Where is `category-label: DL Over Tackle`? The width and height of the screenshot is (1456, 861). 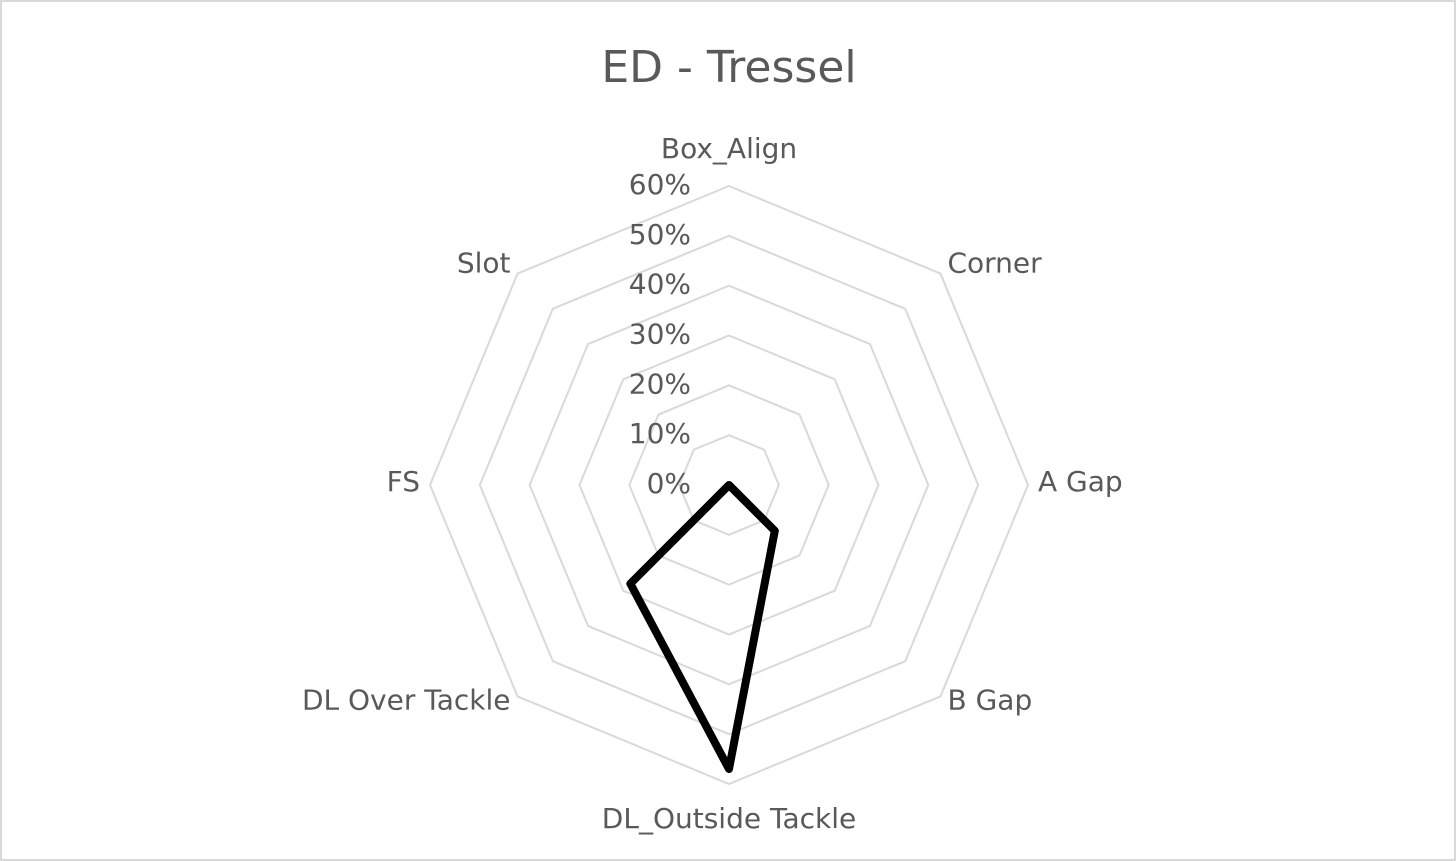 category-label: DL Over Tackle is located at coordinates (406, 699).